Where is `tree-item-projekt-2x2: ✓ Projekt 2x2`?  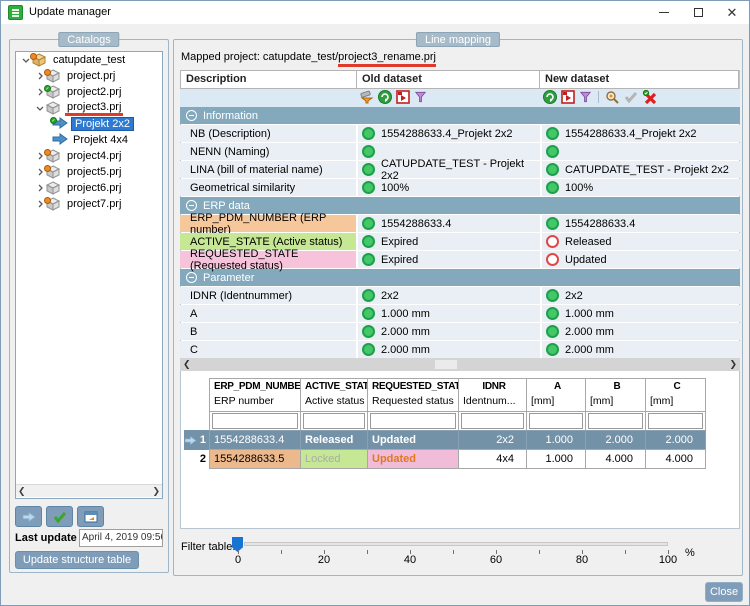
tree-item-projekt-2x2: ✓ Projekt 2x2 is located at coordinates (89, 124).